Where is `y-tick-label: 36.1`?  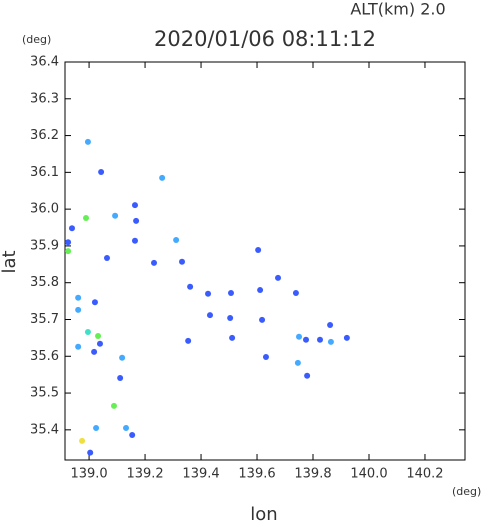 y-tick-label: 36.1 is located at coordinates (44, 172).